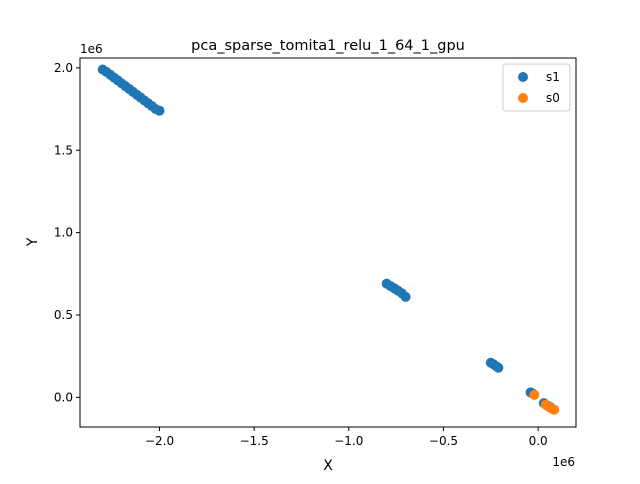 The height and width of the screenshot is (484, 640). I want to click on x-tick-label: −1.0, so click(348, 441).